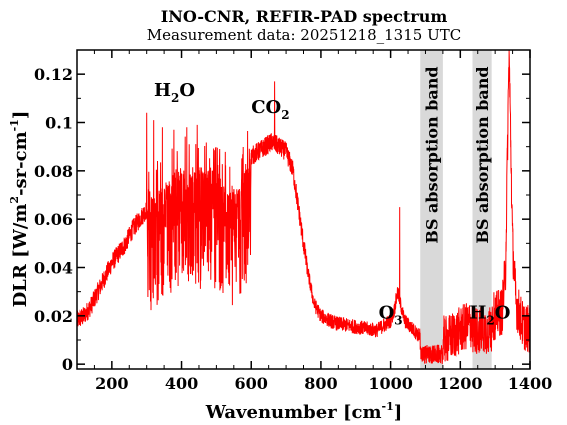 This screenshot has width=567, height=425. What do you see at coordinates (304, 411) in the screenshot?
I see `x-axis-label: Wavenumber [cm-1]` at bounding box center [304, 411].